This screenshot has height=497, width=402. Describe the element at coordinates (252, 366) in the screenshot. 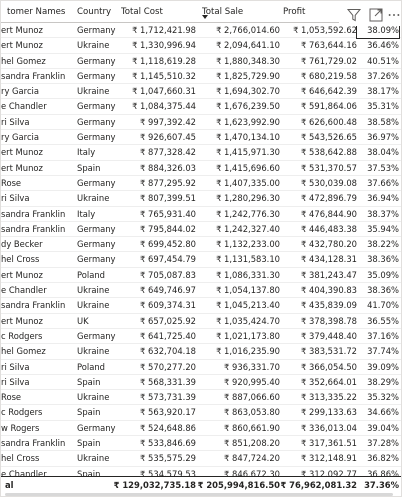

I see `total-sale-cell: ₹ 936,331.70` at that location.